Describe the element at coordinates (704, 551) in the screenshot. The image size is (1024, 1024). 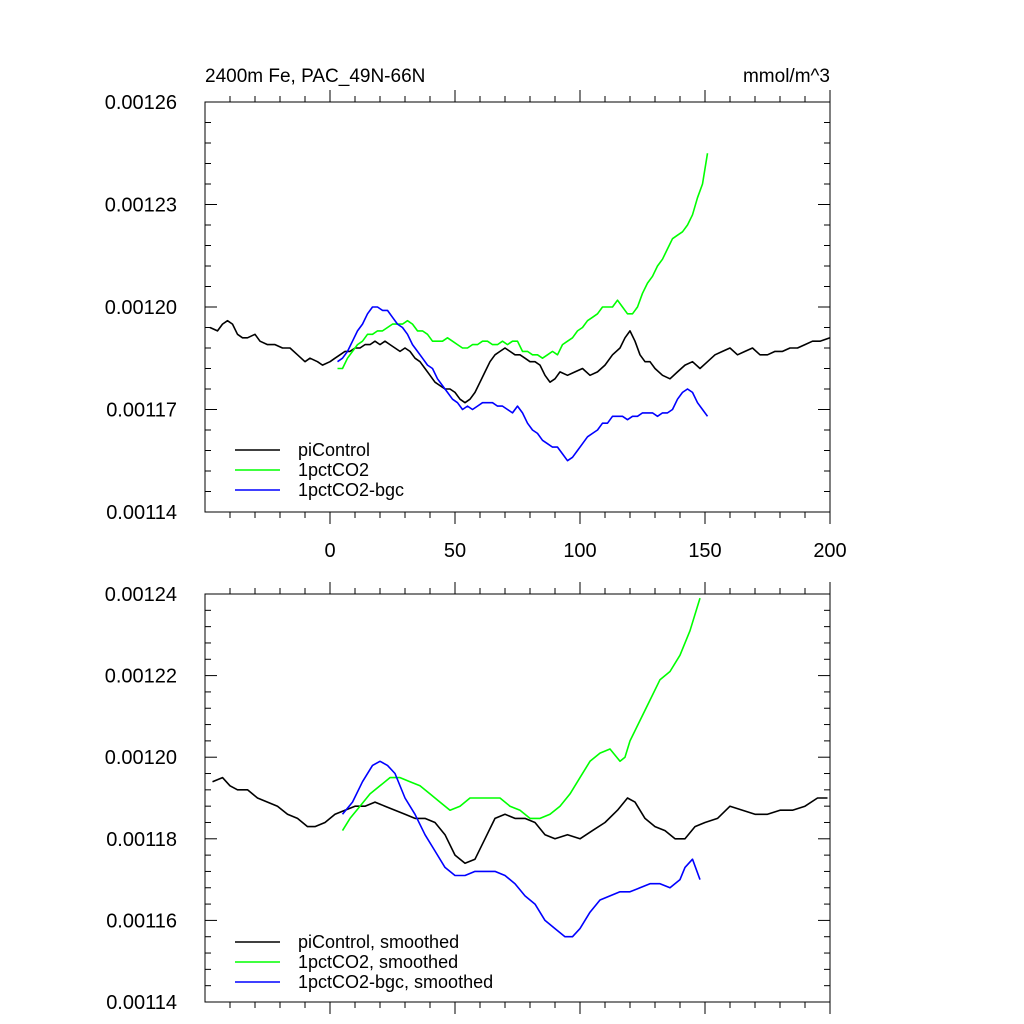
I see `x-tick-label: 150` at that location.